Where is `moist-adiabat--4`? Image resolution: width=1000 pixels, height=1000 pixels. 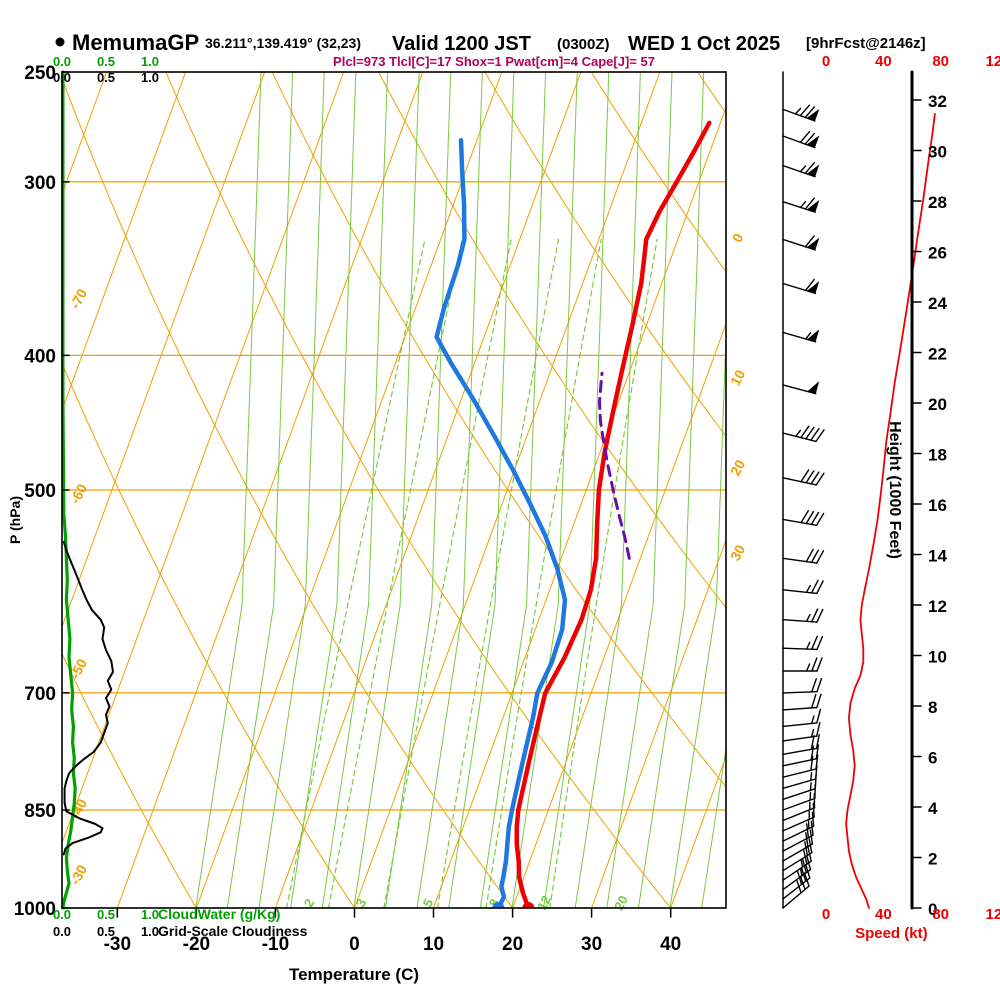 moist-adiabat--4 is located at coordinates (354, 490).